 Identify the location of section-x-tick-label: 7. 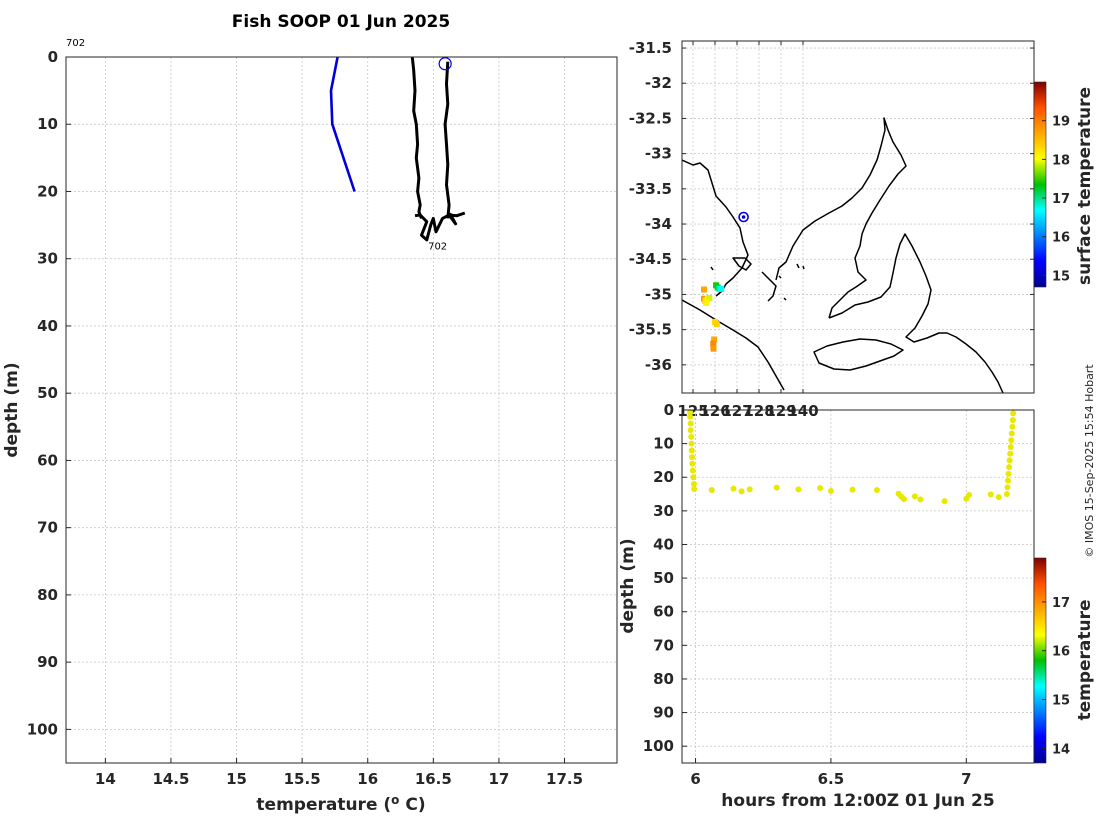
(966, 779).